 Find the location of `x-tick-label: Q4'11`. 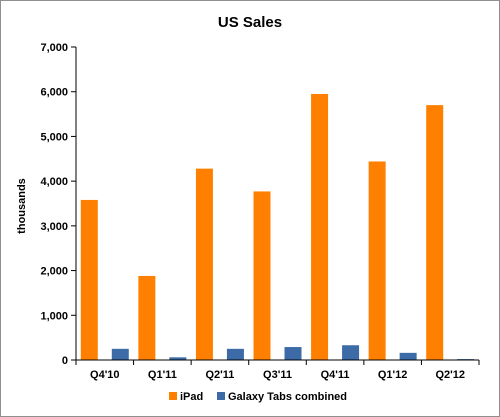

x-tick-label: Q4'11 is located at coordinates (335, 375).